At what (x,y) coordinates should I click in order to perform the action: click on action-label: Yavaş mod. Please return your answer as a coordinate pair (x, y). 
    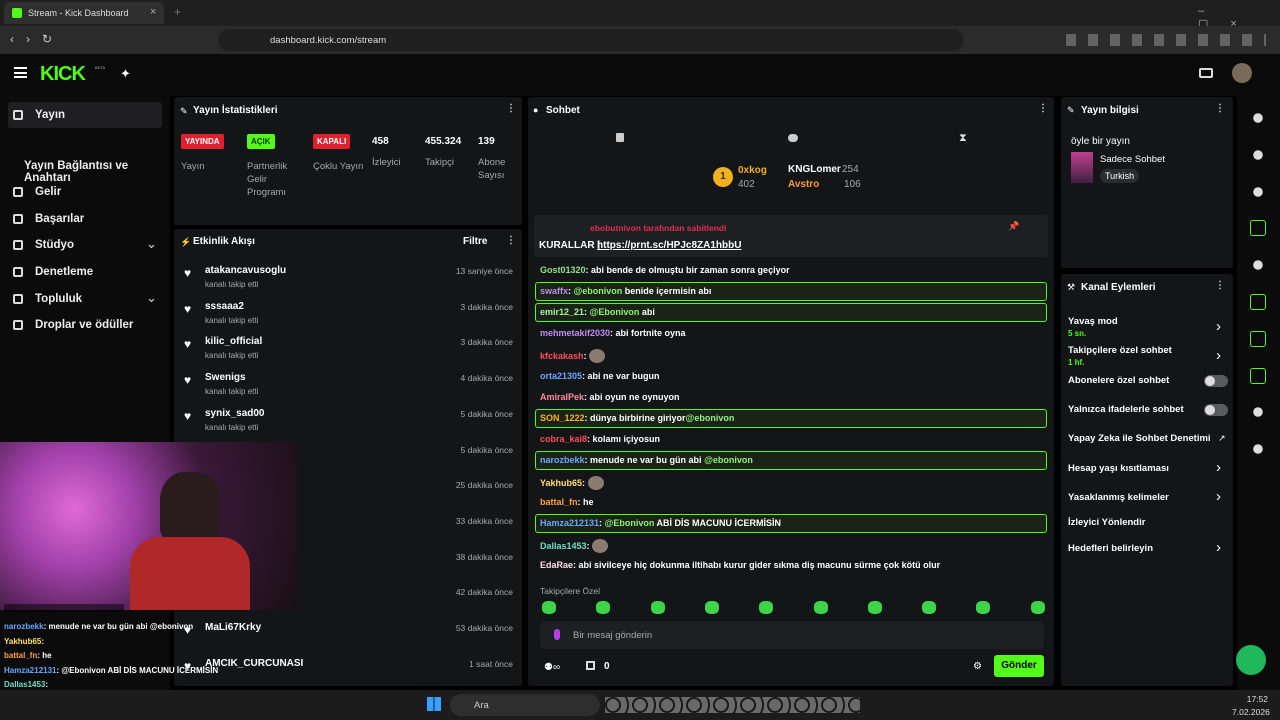
    Looking at the image, I should click on (1093, 321).